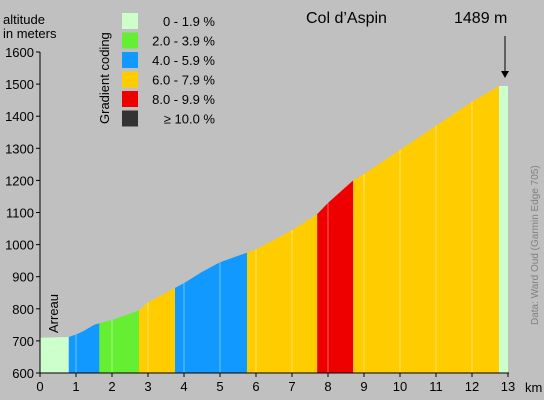  I want to click on x-tick-label: 3, so click(147, 386).